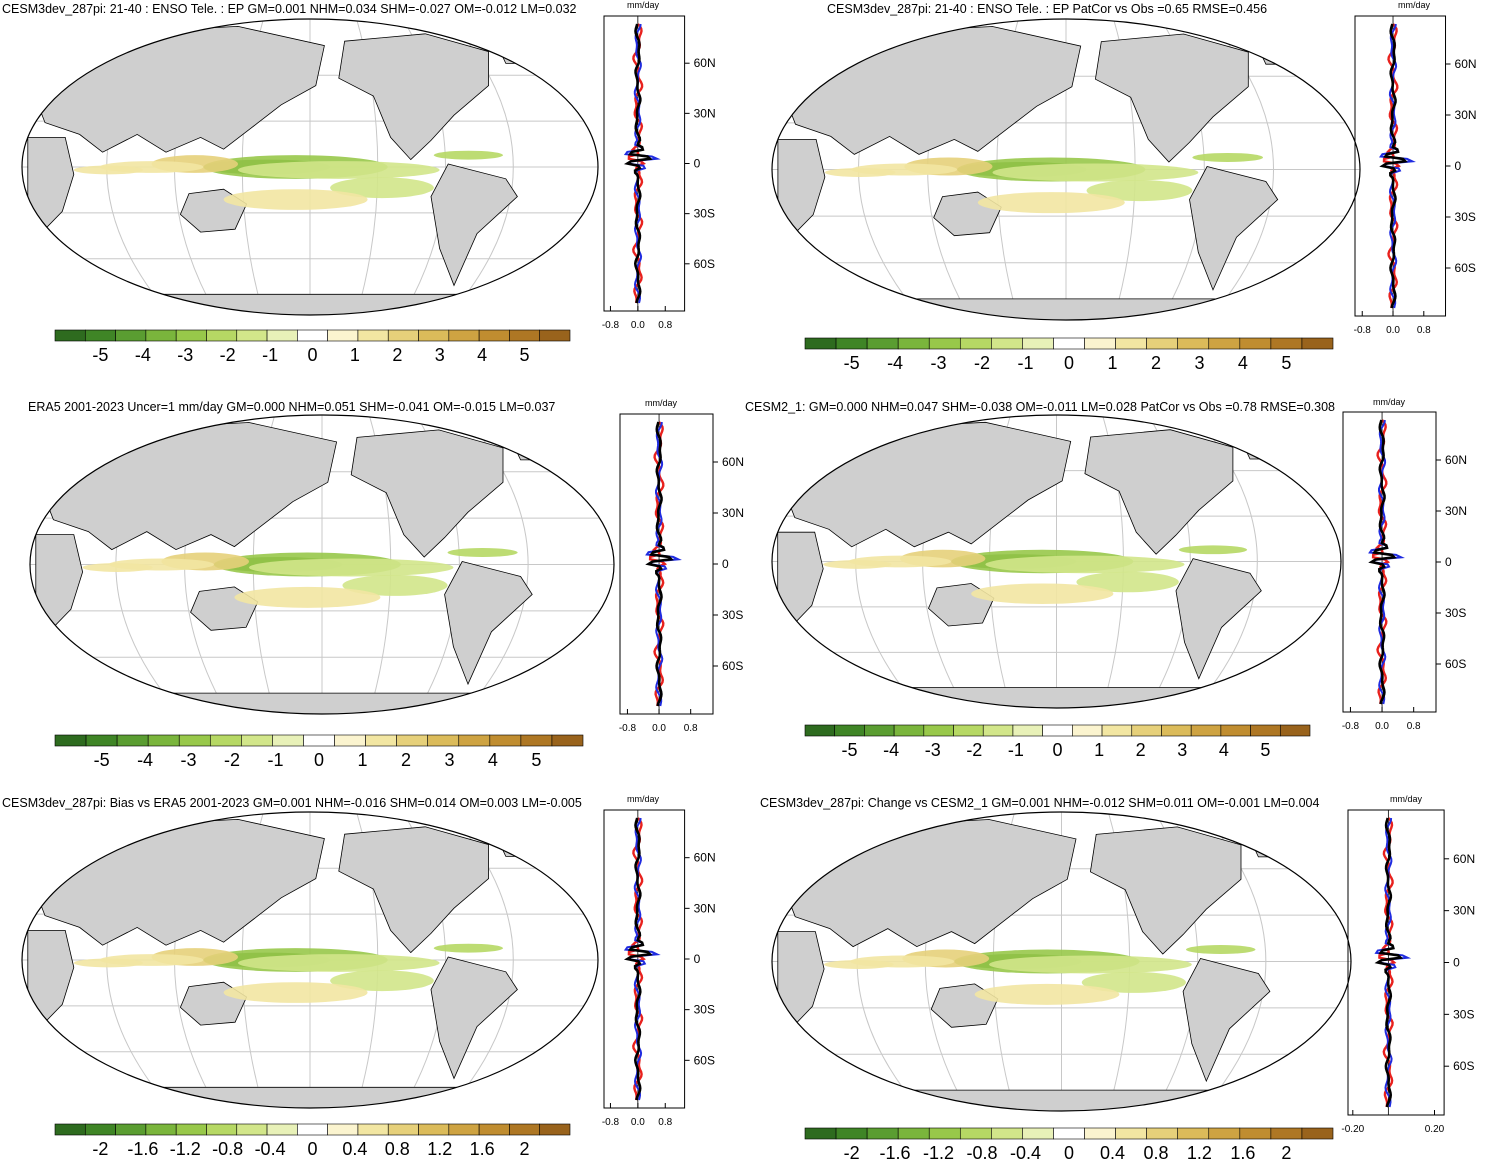 This screenshot has width=1495, height=1162. What do you see at coordinates (1182, 750) in the screenshot?
I see `colorbar-label: 3` at bounding box center [1182, 750].